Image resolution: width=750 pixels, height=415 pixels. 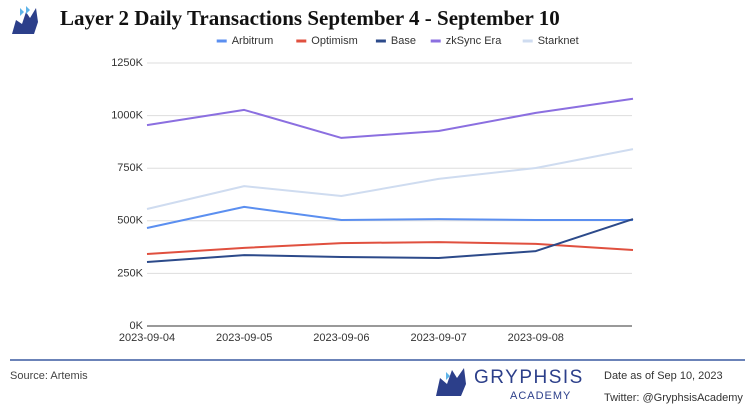 What do you see at coordinates (403, 41) in the screenshot?
I see `legend-label: Base` at bounding box center [403, 41].